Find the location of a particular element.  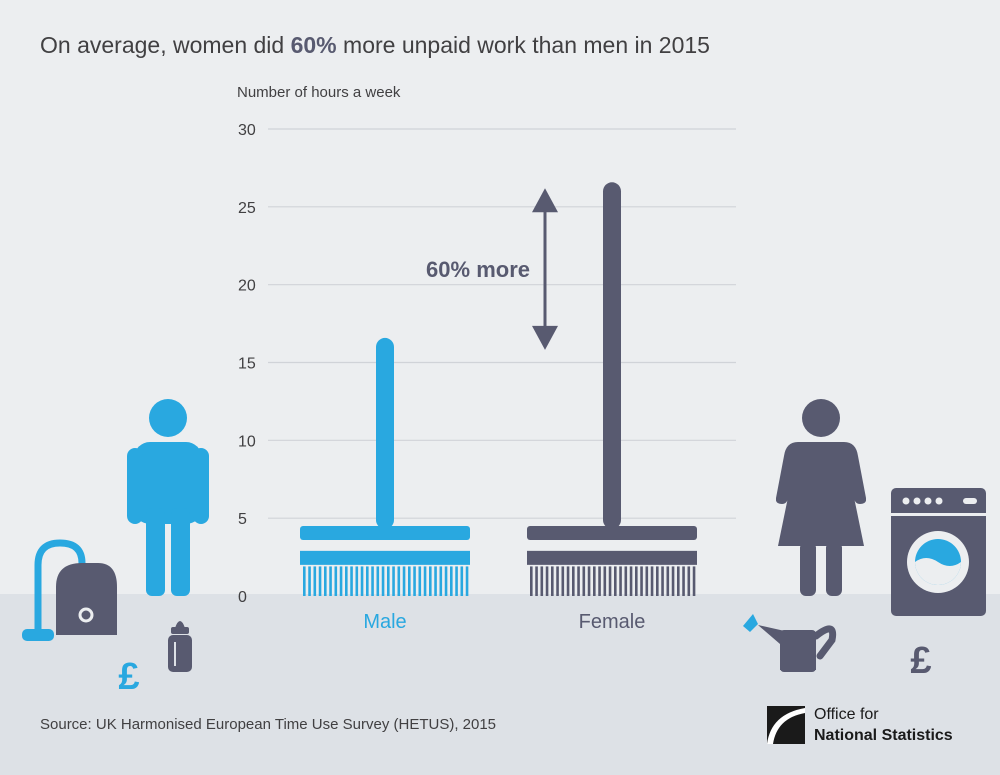

y-tick-label: 15 is located at coordinates (247, 364).